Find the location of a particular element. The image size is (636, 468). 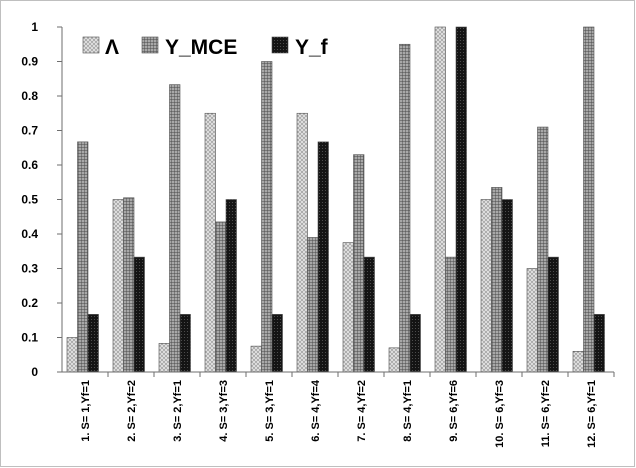

legend-label-upsilon-f: Υ_f is located at coordinates (312, 47).